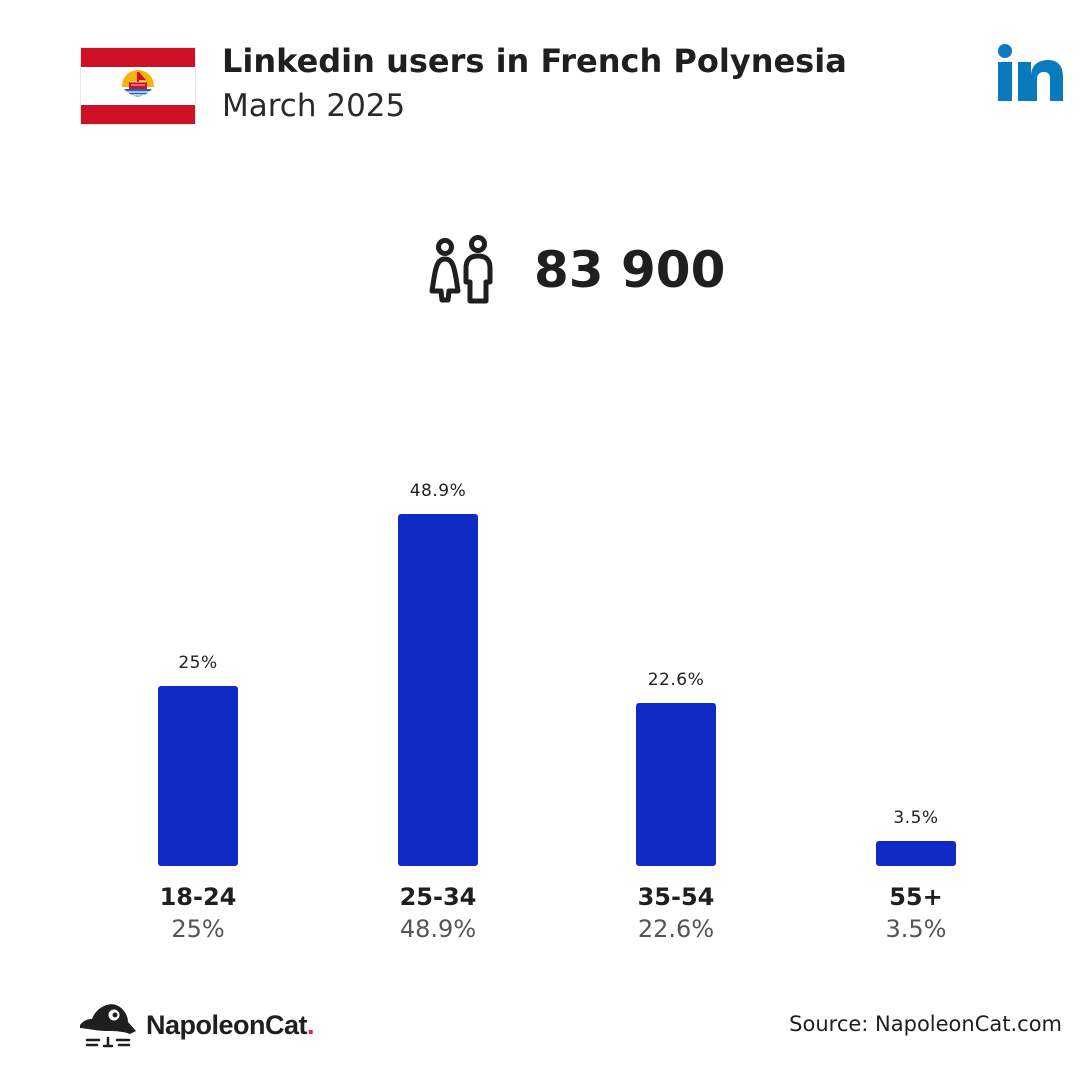 Image resolution: width=1080 pixels, height=1080 pixels. Describe the element at coordinates (108, 1026) in the screenshot. I see `napoleoncat-logo-icon` at that location.